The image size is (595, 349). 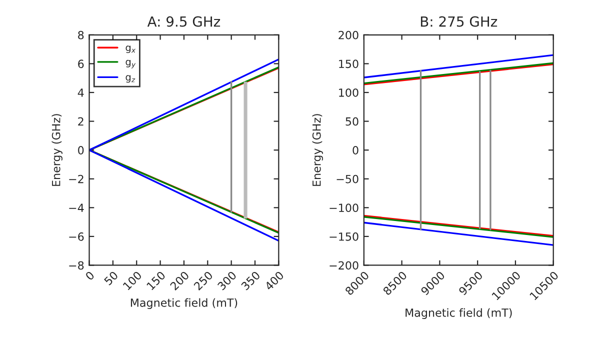 What do you see at coordinates (76, 179) in the screenshot?
I see `y-tick-label: −2` at bounding box center [76, 179].